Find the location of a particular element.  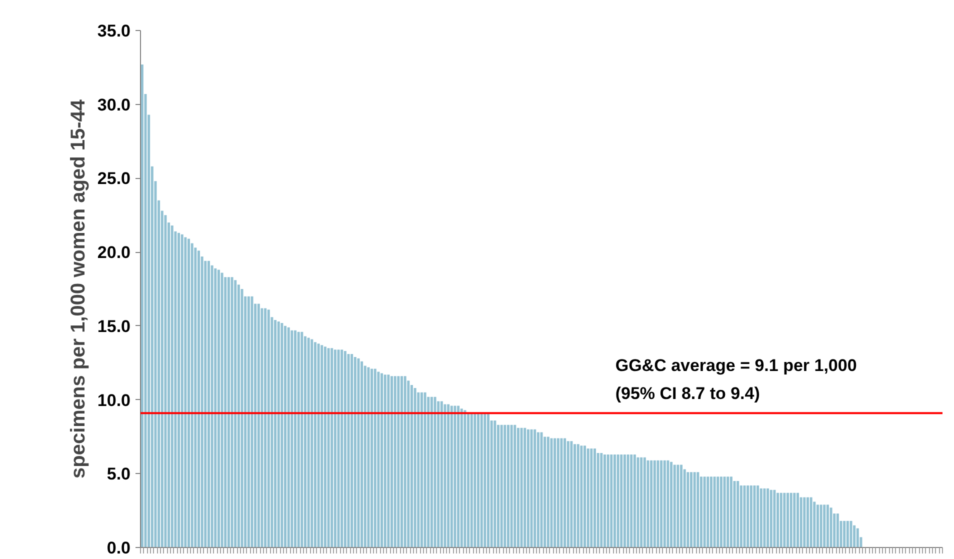

y-tick-label: 0.0 is located at coordinates (118, 548).